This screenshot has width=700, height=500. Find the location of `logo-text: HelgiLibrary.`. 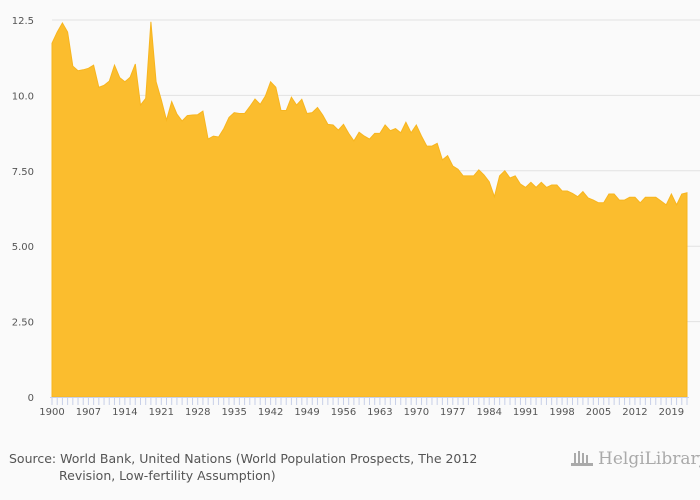

logo-text: HelgiLibrary. is located at coordinates (649, 459).